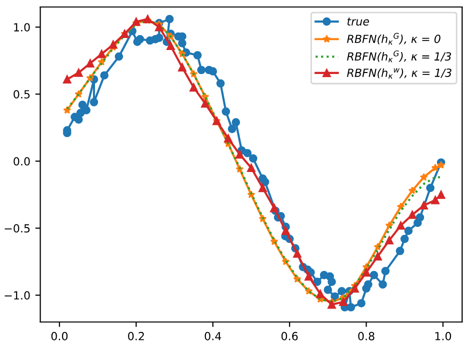 The width and height of the screenshot is (474, 350). What do you see at coordinates (17, 295) in the screenshot?
I see `y-tick-label: −1.0` at bounding box center [17, 295].